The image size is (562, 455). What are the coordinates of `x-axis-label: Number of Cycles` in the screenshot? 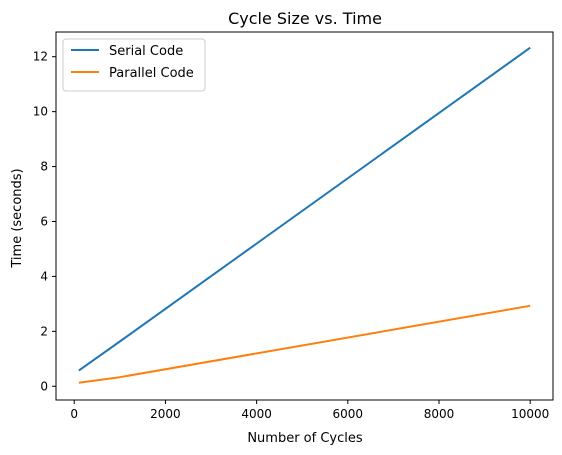 It's located at (305, 438).